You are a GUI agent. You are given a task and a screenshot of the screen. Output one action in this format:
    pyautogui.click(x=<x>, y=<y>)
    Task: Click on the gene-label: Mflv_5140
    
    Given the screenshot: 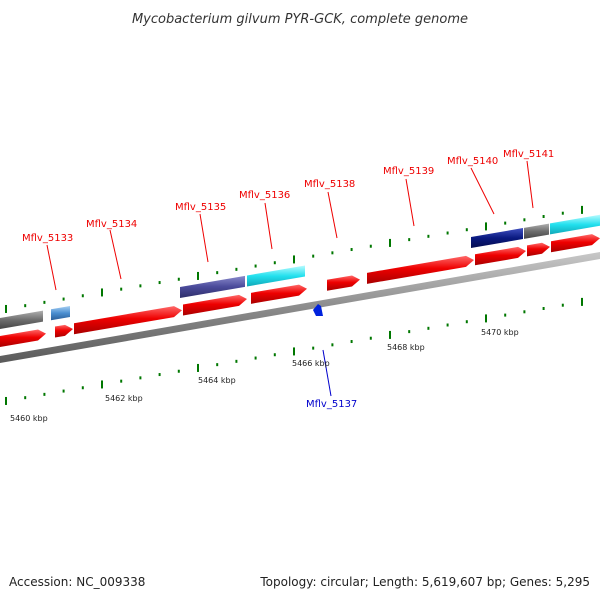 What is the action you would take?
    pyautogui.click(x=472, y=161)
    